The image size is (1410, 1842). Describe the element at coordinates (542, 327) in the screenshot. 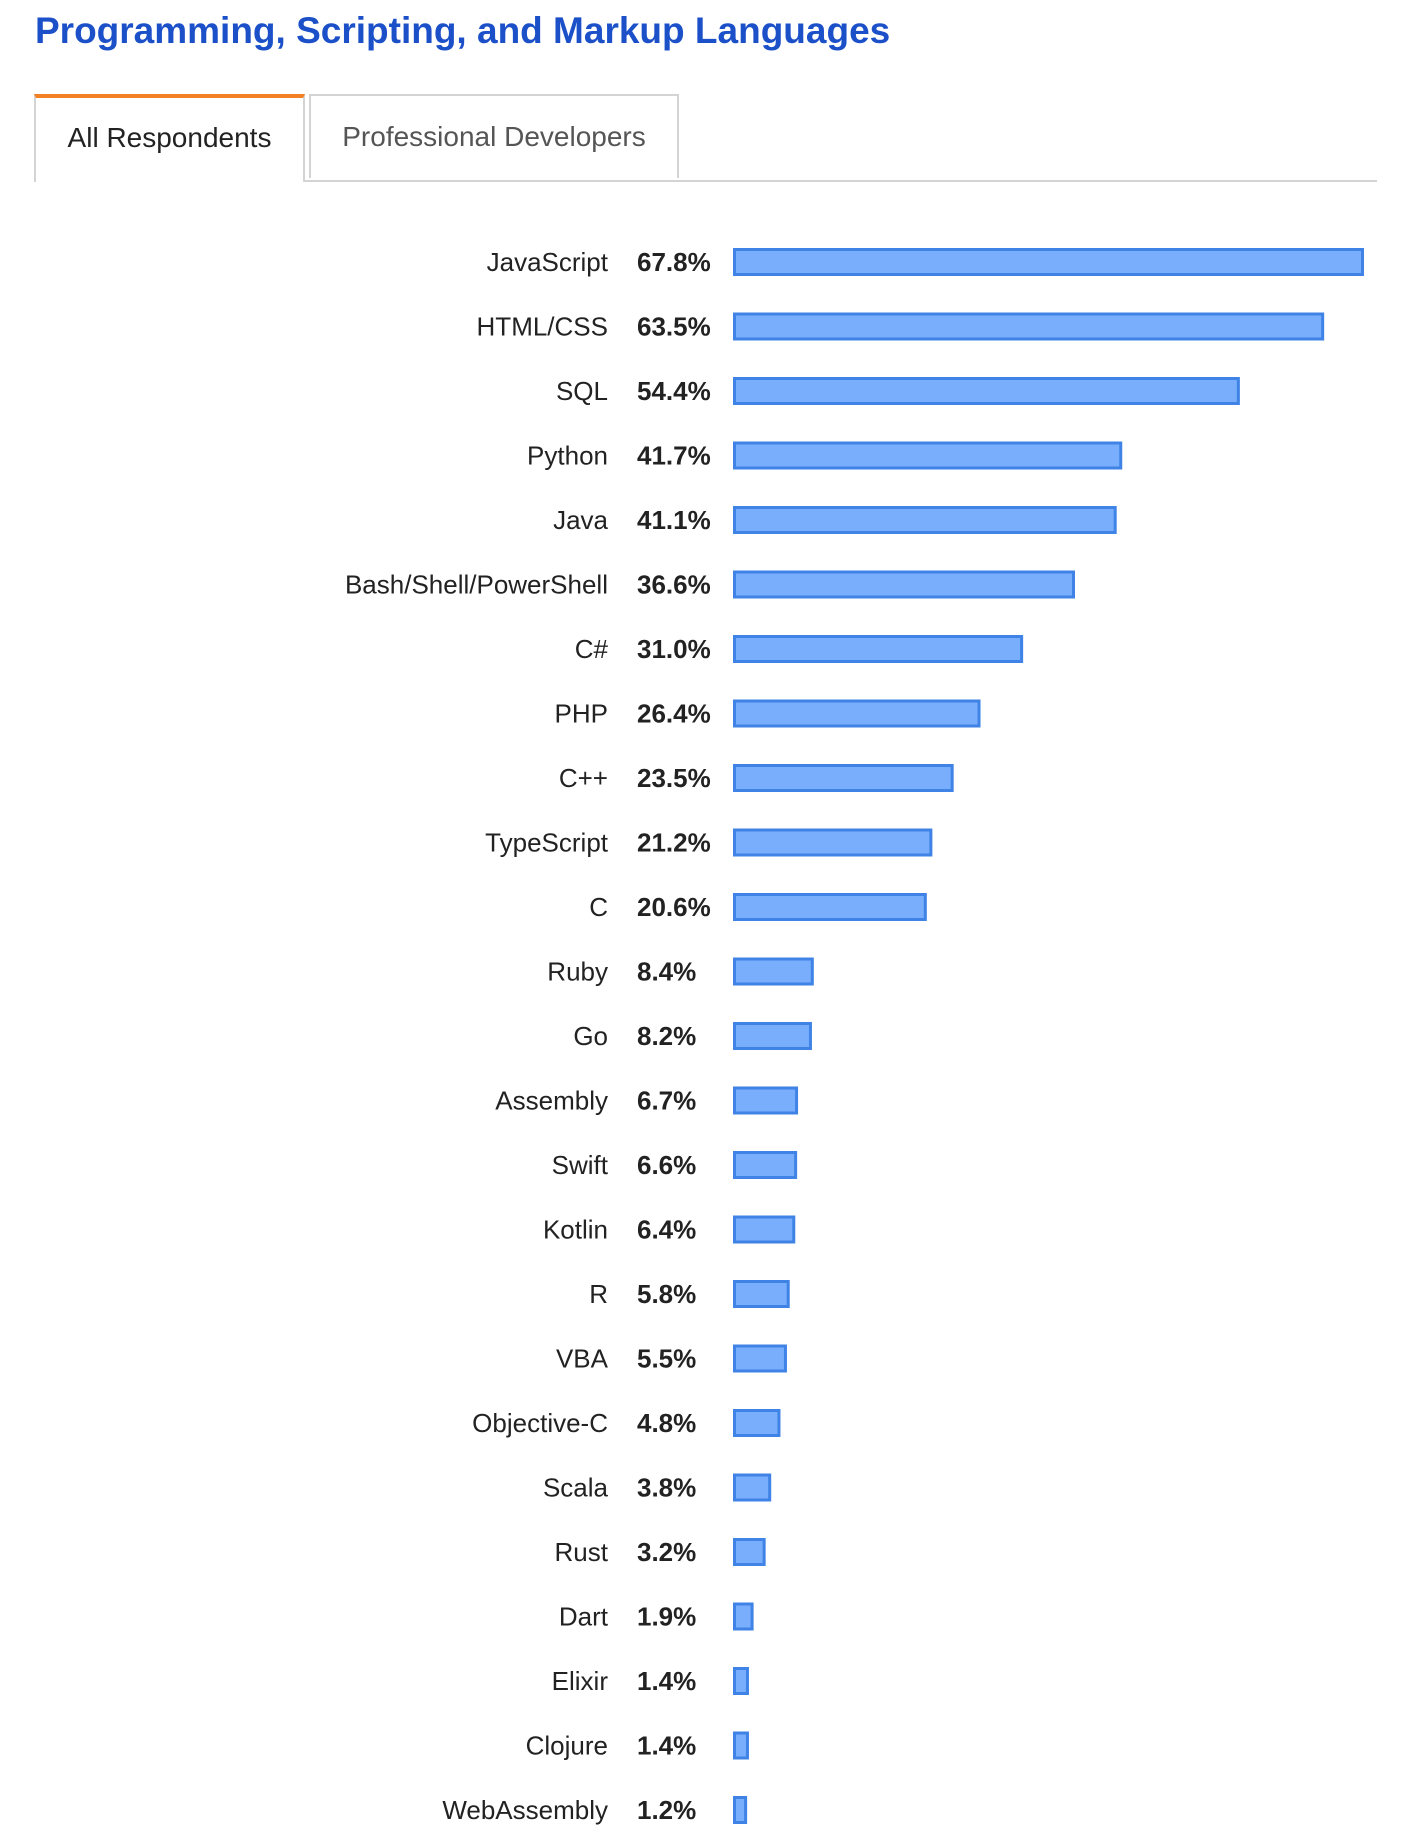

I see `category-label: HTML/CSS` at that location.